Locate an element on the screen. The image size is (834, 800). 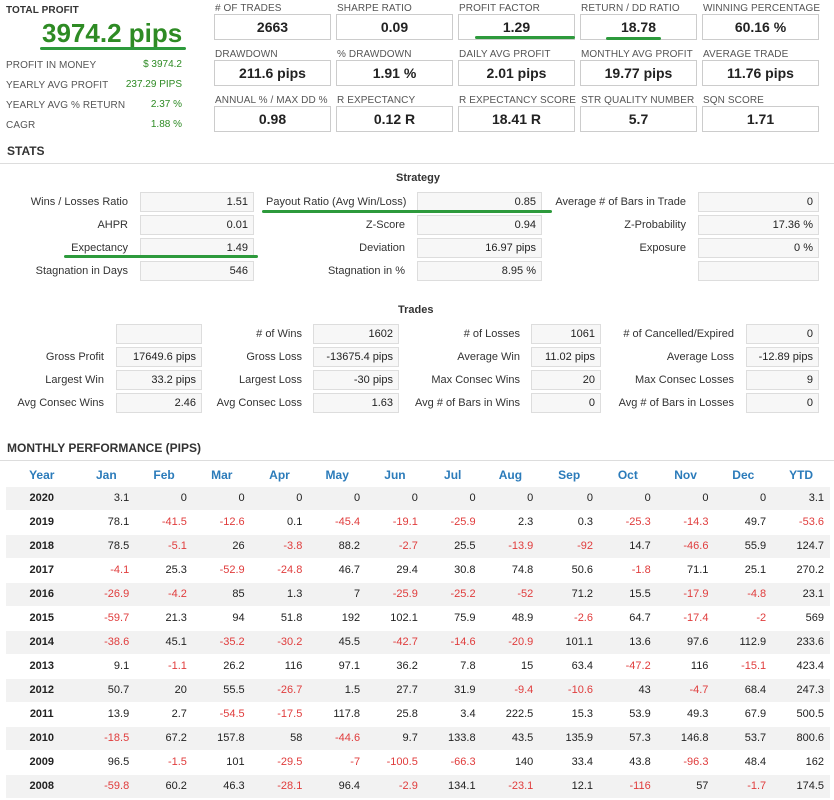
avg-bars-wins-label: Avg # of Bars in Wins is located at coordinates (467, 403).